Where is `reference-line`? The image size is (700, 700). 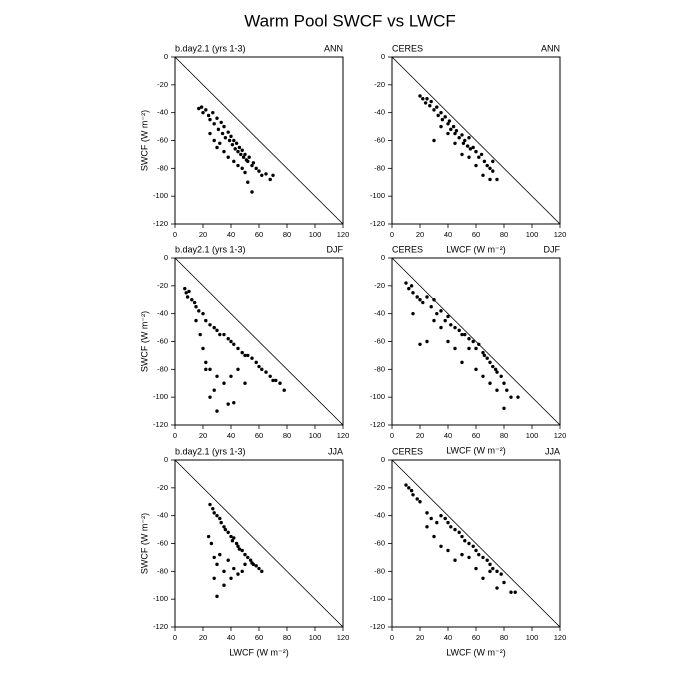 reference-line is located at coordinates (259, 543).